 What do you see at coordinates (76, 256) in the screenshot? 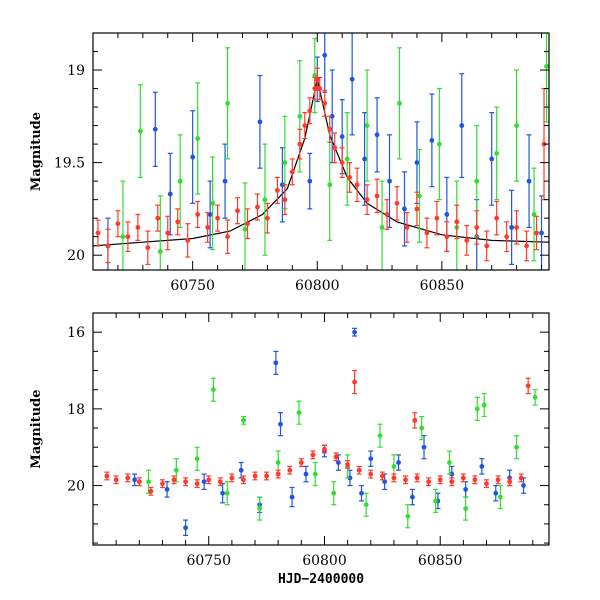
I see `y-tick-label: 20` at bounding box center [76, 256].